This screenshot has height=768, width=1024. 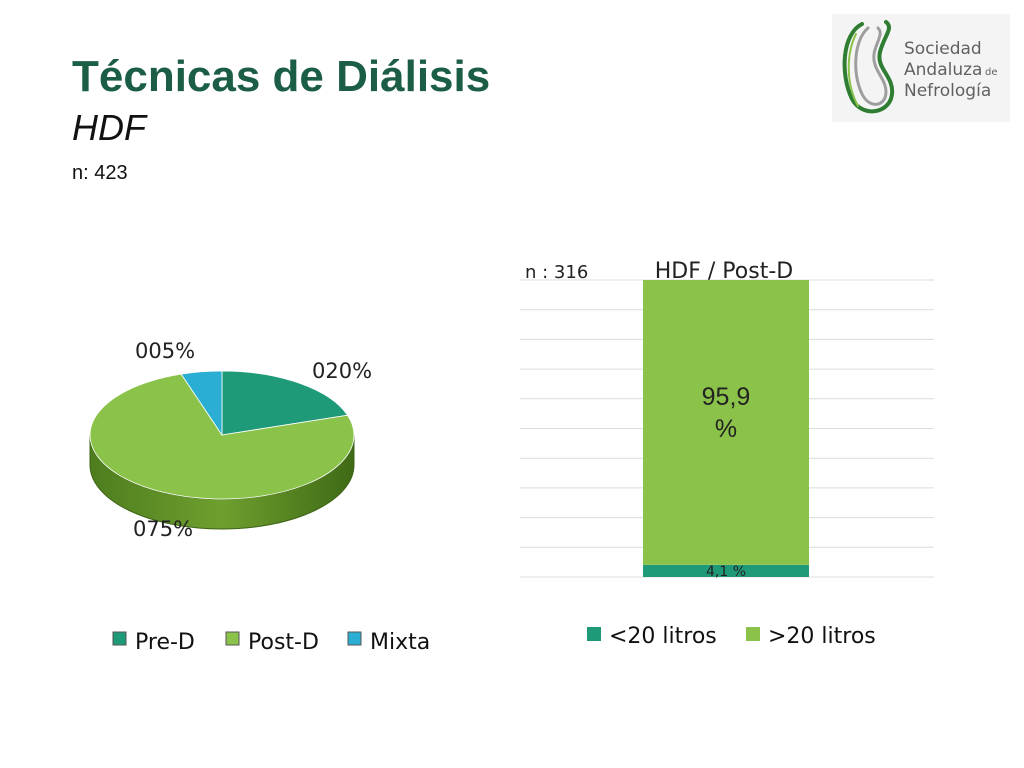 What do you see at coordinates (753, 634) in the screenshot?
I see `legend-swatch-gt20` at bounding box center [753, 634].